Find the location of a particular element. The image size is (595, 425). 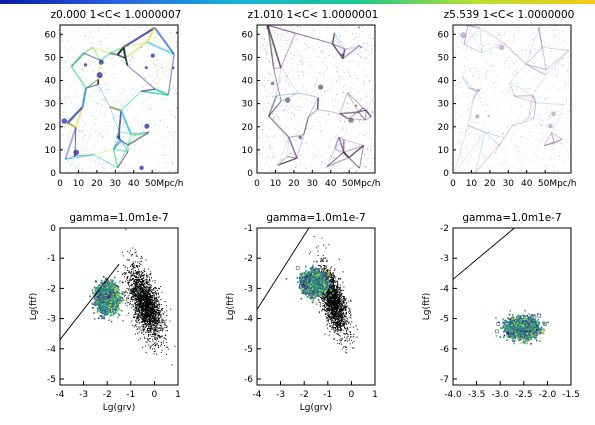

x-tick-label: 20 is located at coordinates (294, 184).